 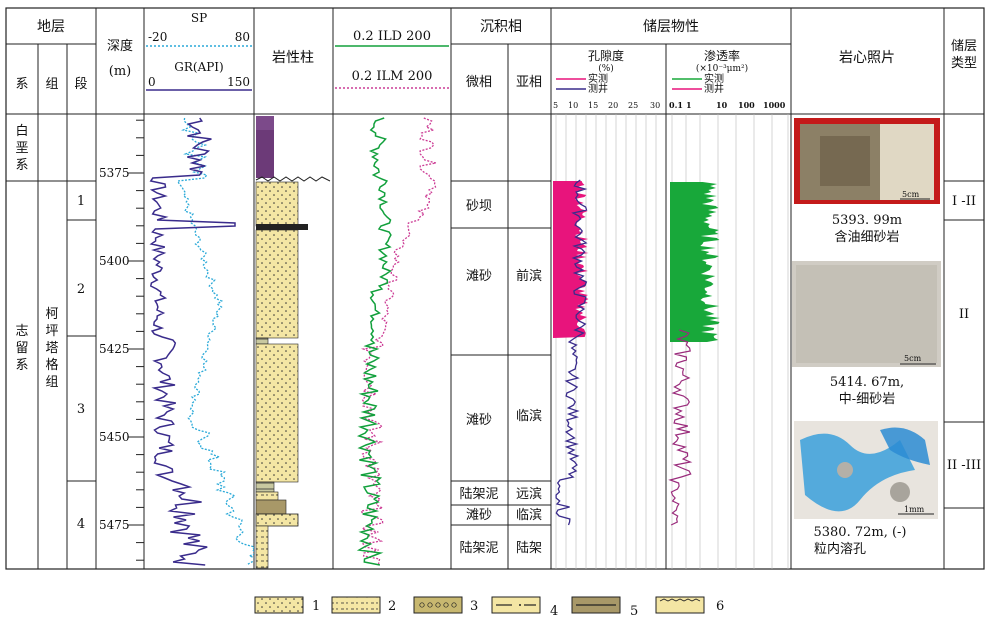 What do you see at coordinates (21, 84) in the screenshot?
I see `system-header: 系` at bounding box center [21, 84].